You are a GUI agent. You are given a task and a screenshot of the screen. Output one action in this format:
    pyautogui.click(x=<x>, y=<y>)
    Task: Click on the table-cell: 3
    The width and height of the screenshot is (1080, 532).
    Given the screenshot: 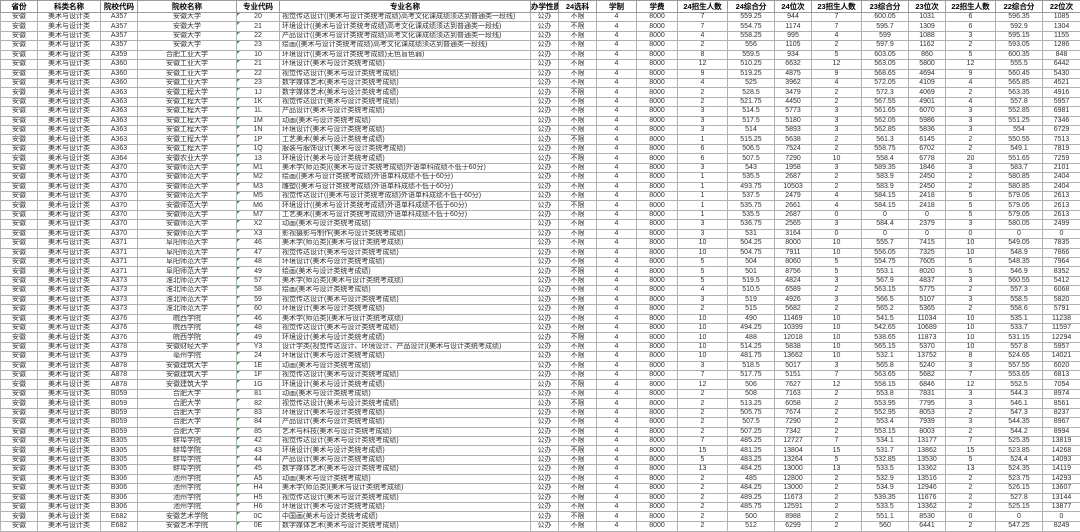 What is the action you would take?
    pyautogui.click(x=970, y=121)
    